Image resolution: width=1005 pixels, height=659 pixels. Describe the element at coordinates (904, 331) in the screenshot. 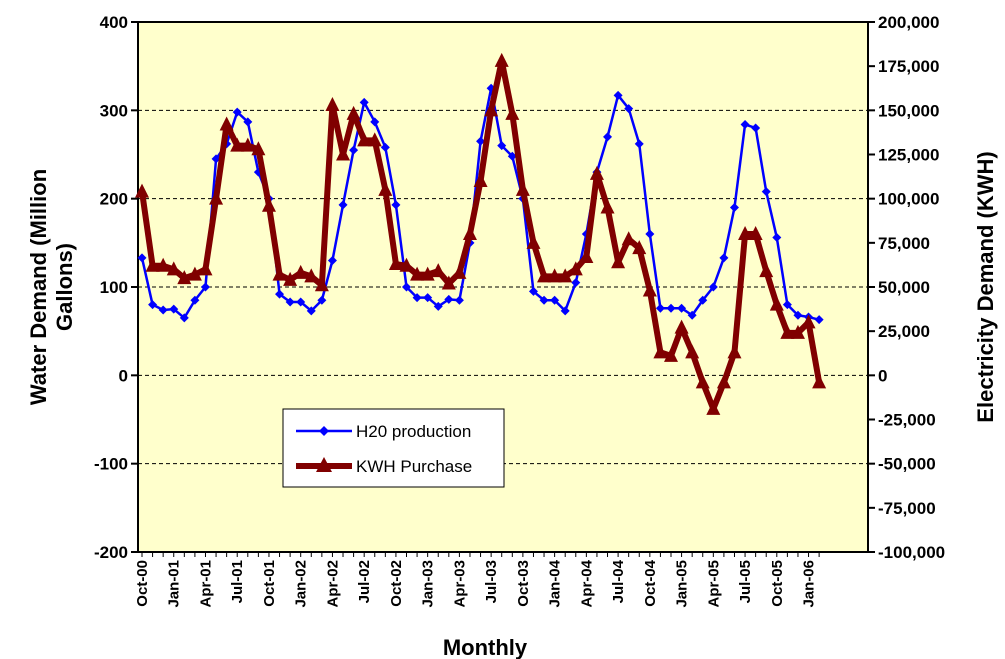

I see `right-tick-label: 25,000` at that location.